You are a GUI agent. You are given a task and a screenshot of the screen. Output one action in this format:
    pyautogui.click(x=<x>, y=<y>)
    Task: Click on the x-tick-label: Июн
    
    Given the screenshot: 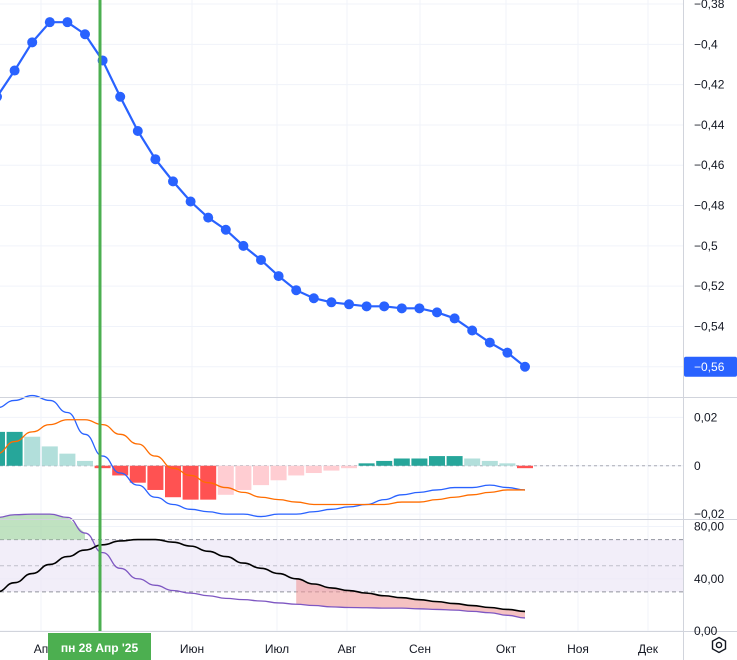 What is the action you would take?
    pyautogui.click(x=192, y=649)
    